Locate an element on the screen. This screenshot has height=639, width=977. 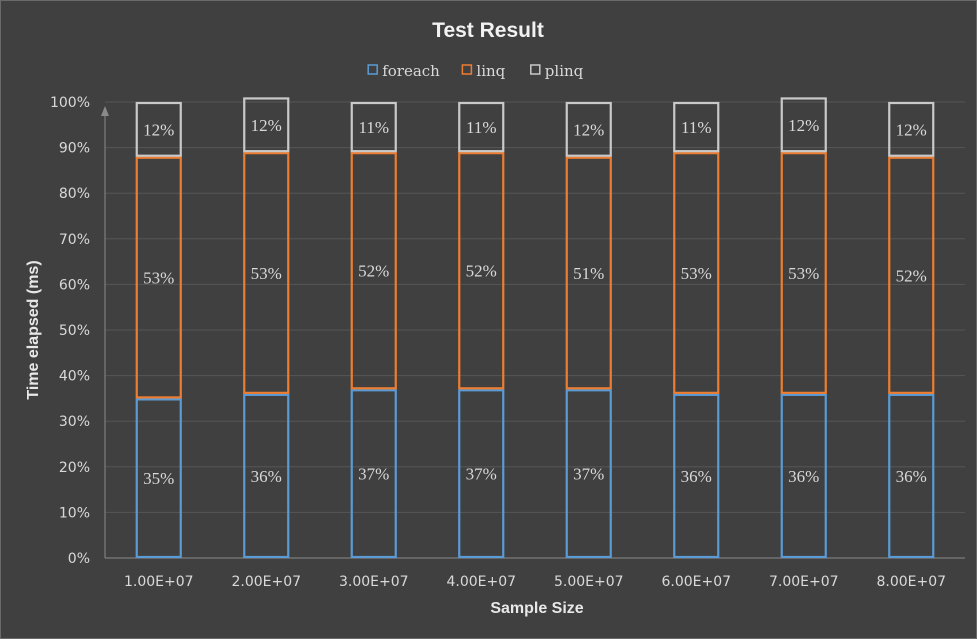
chart-title: Test Result is located at coordinates (488, 30).